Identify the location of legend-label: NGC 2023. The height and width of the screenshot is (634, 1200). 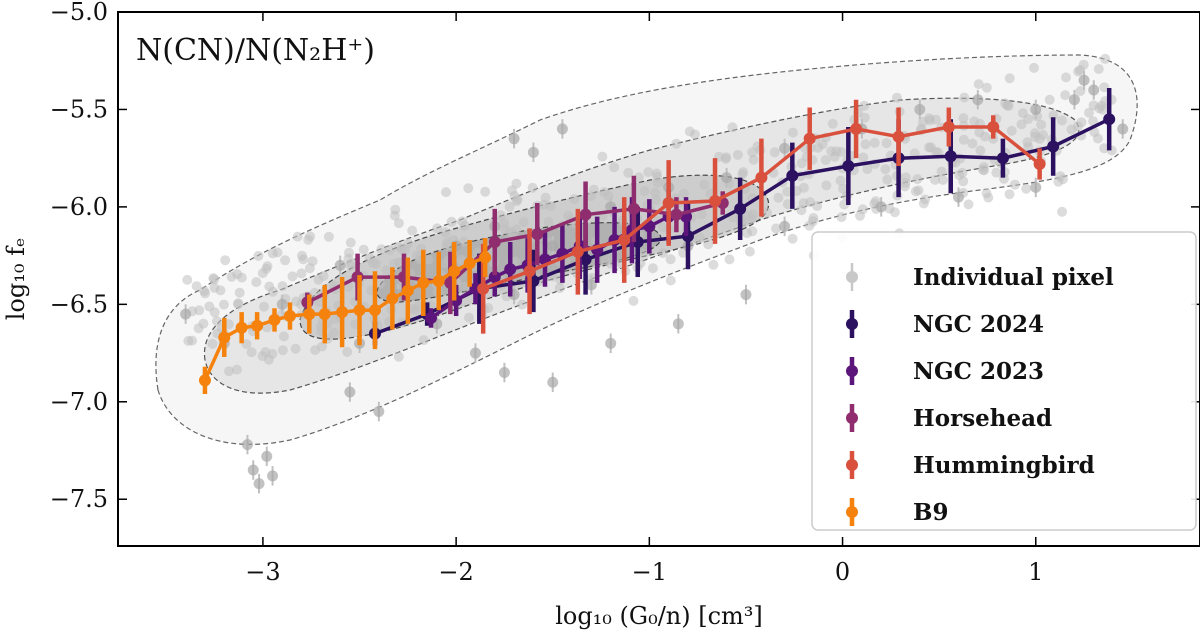
(978, 371).